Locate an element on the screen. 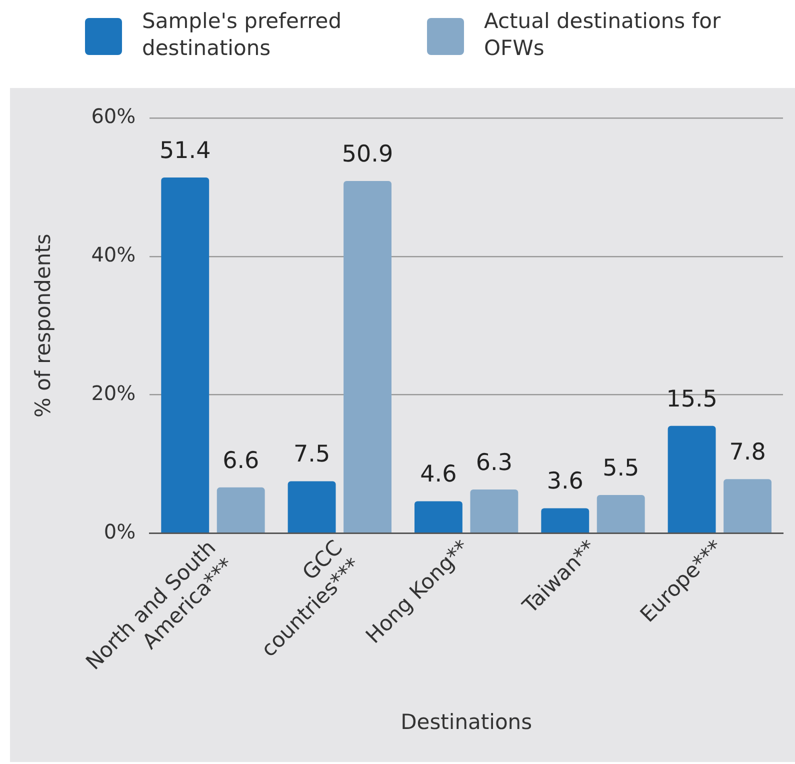 This screenshot has height=764, width=795. data-label: 3.6 is located at coordinates (565, 481).